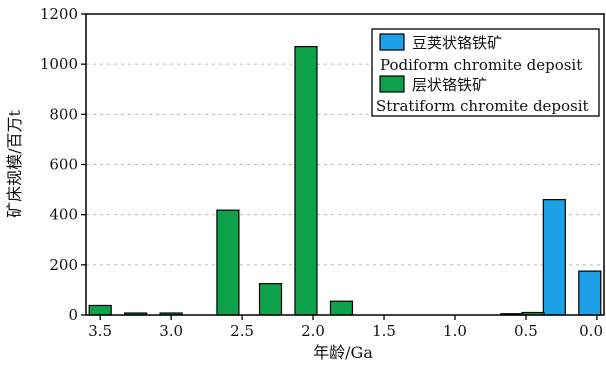 The width and height of the screenshot is (606, 370). I want to click on x-tick-label: 0.5, so click(526, 331).